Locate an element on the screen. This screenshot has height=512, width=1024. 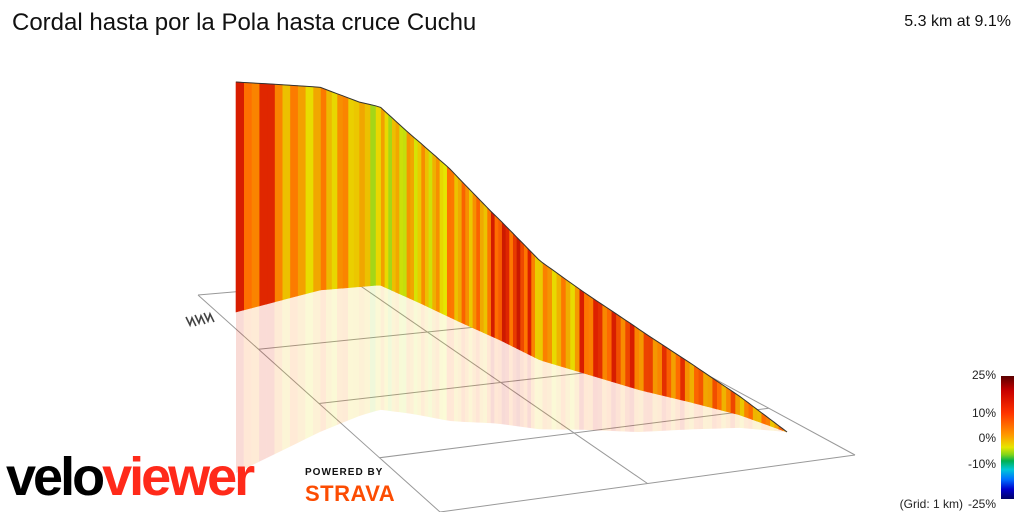
grid-note: (Grid: 1 km) is located at coordinates (931, 504).